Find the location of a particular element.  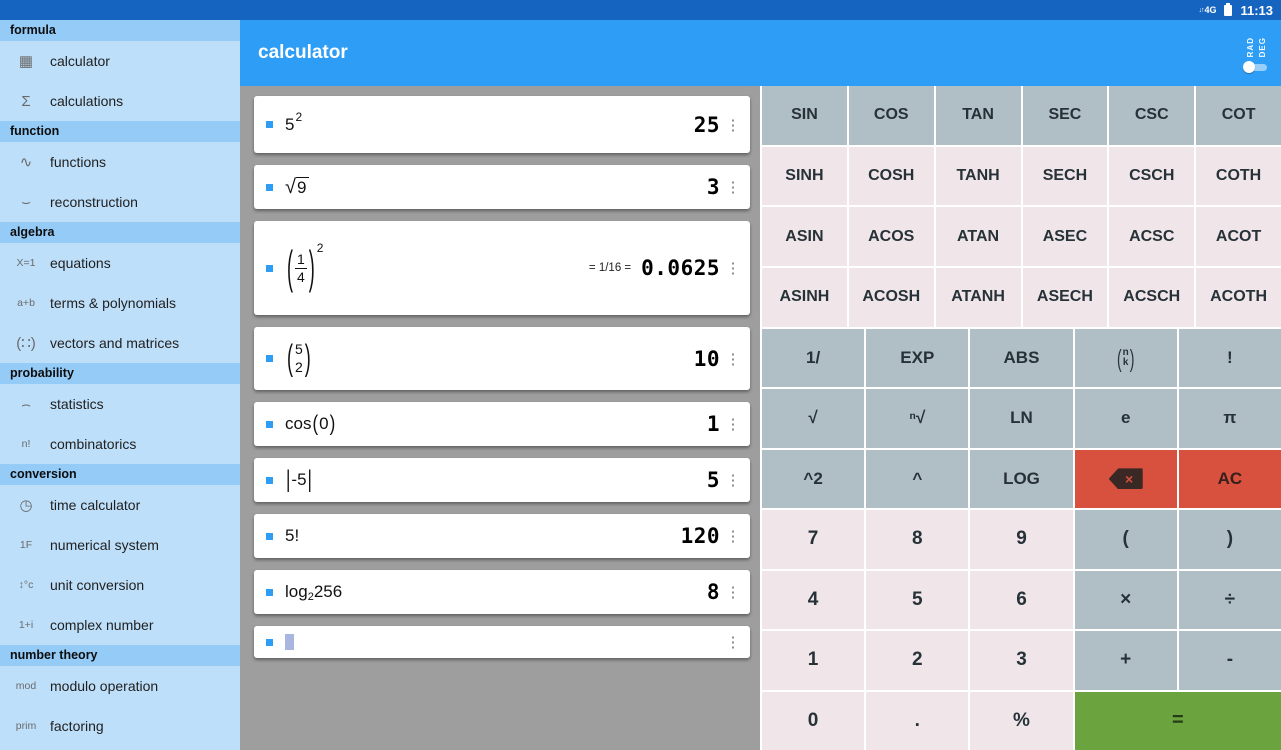

sidebar-item-label: numerical system is located at coordinates (104, 545).